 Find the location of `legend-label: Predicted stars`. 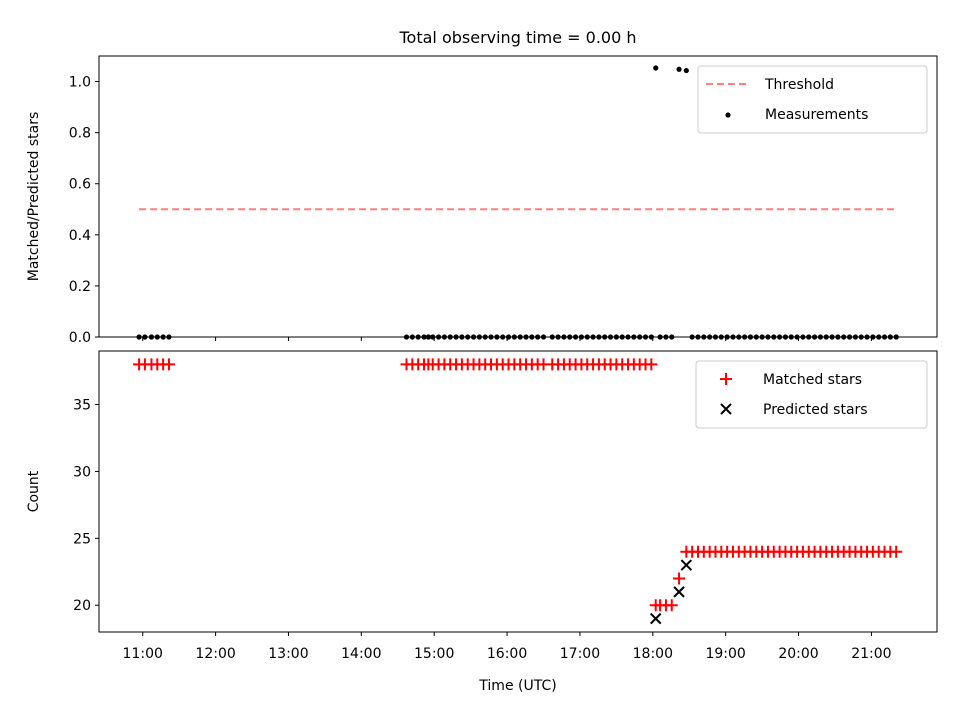

legend-label: Predicted stars is located at coordinates (815, 410).